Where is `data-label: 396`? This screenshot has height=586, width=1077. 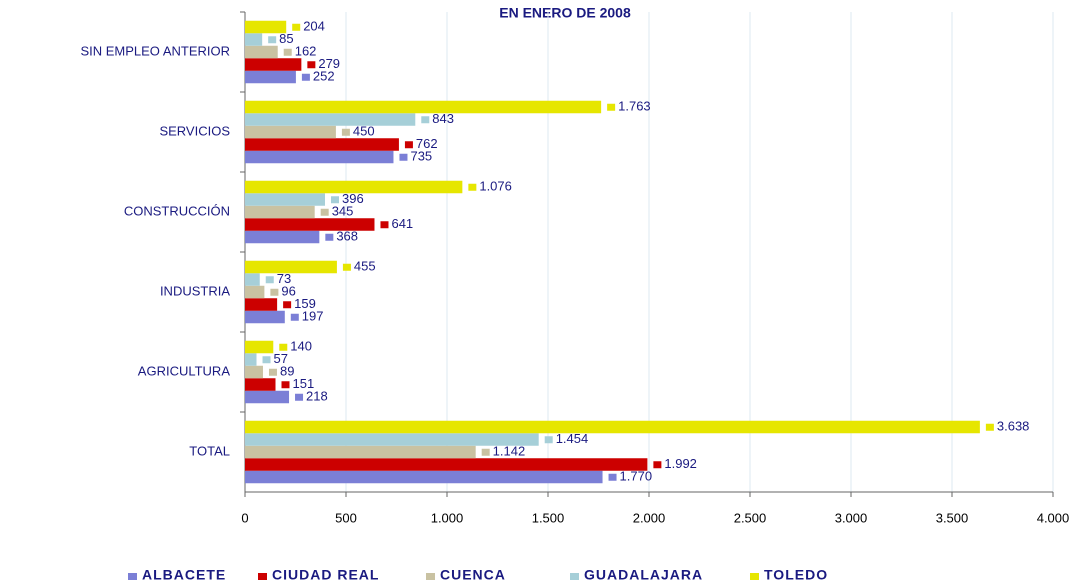 data-label: 396 is located at coordinates (353, 198).